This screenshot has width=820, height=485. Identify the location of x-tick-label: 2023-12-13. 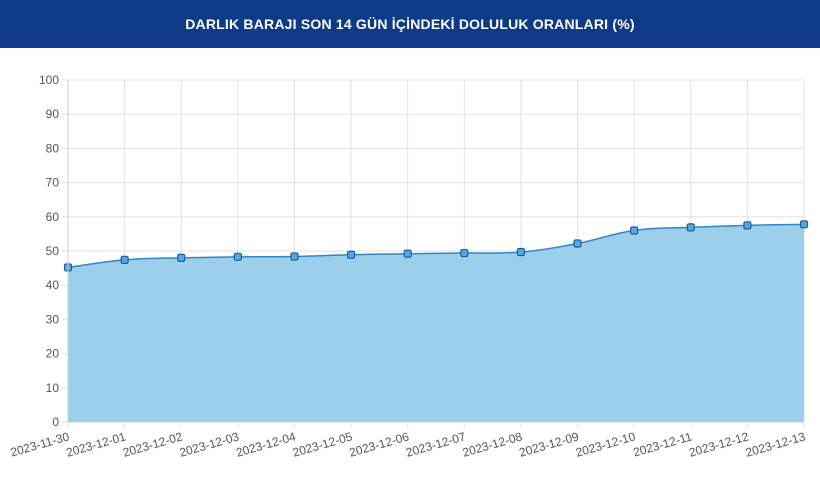
(775, 444).